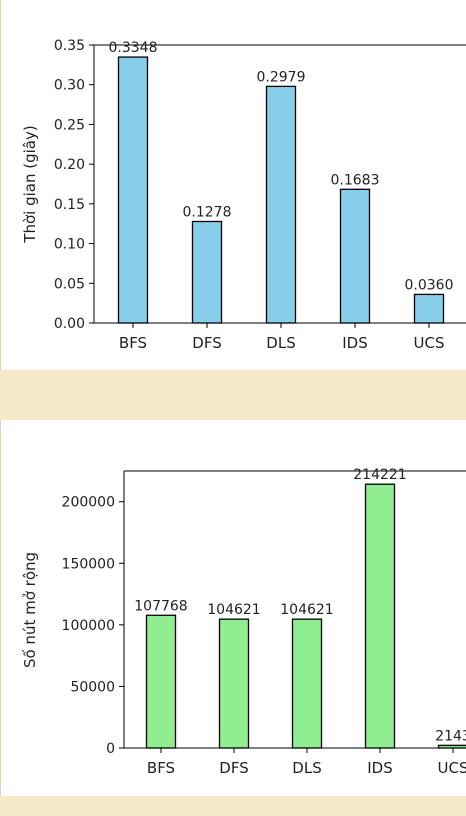  I want to click on y-tick-label: 100000, so click(88, 626).